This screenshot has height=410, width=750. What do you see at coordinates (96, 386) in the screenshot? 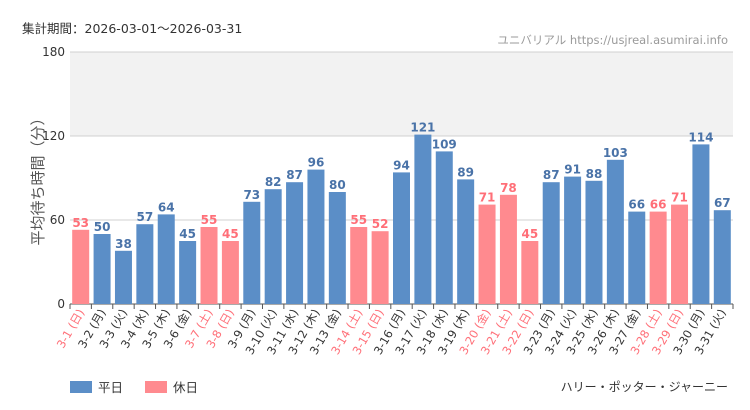
I see `legend-weekday: 平日` at bounding box center [96, 386].